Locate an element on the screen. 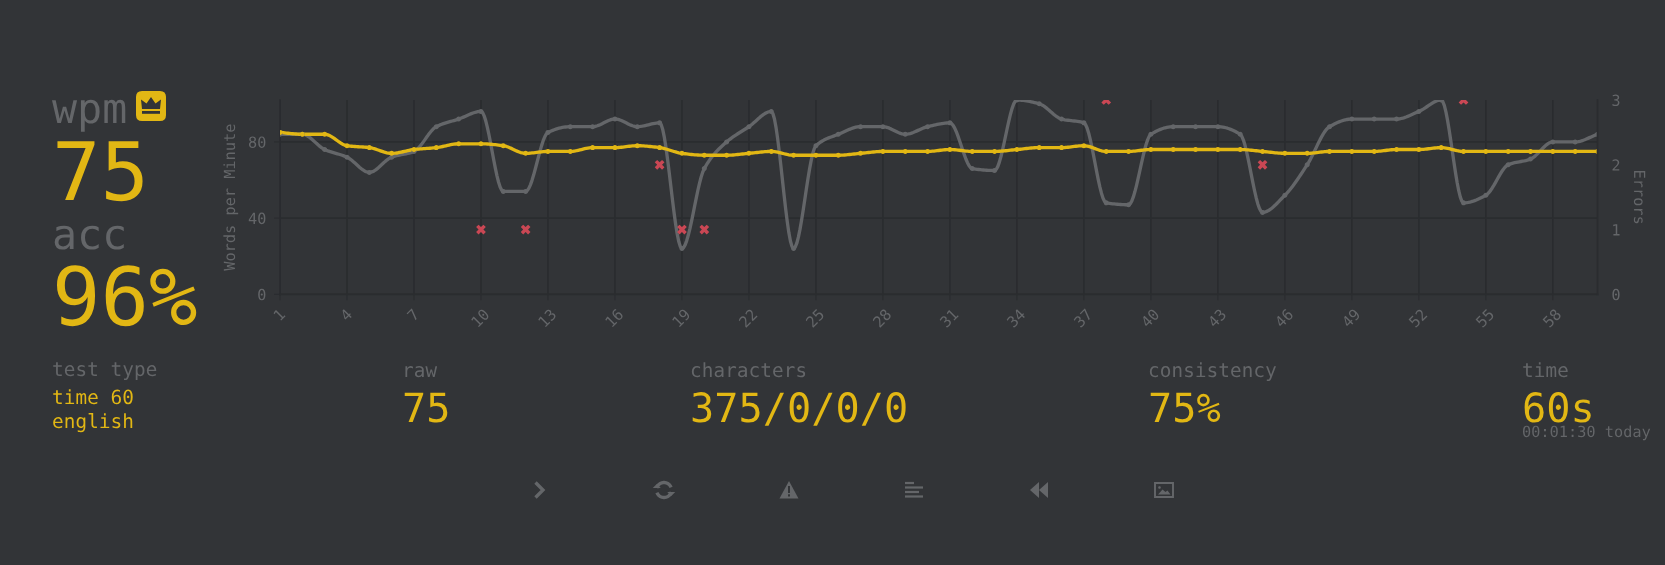  text: 60s is located at coordinates (1557, 407).